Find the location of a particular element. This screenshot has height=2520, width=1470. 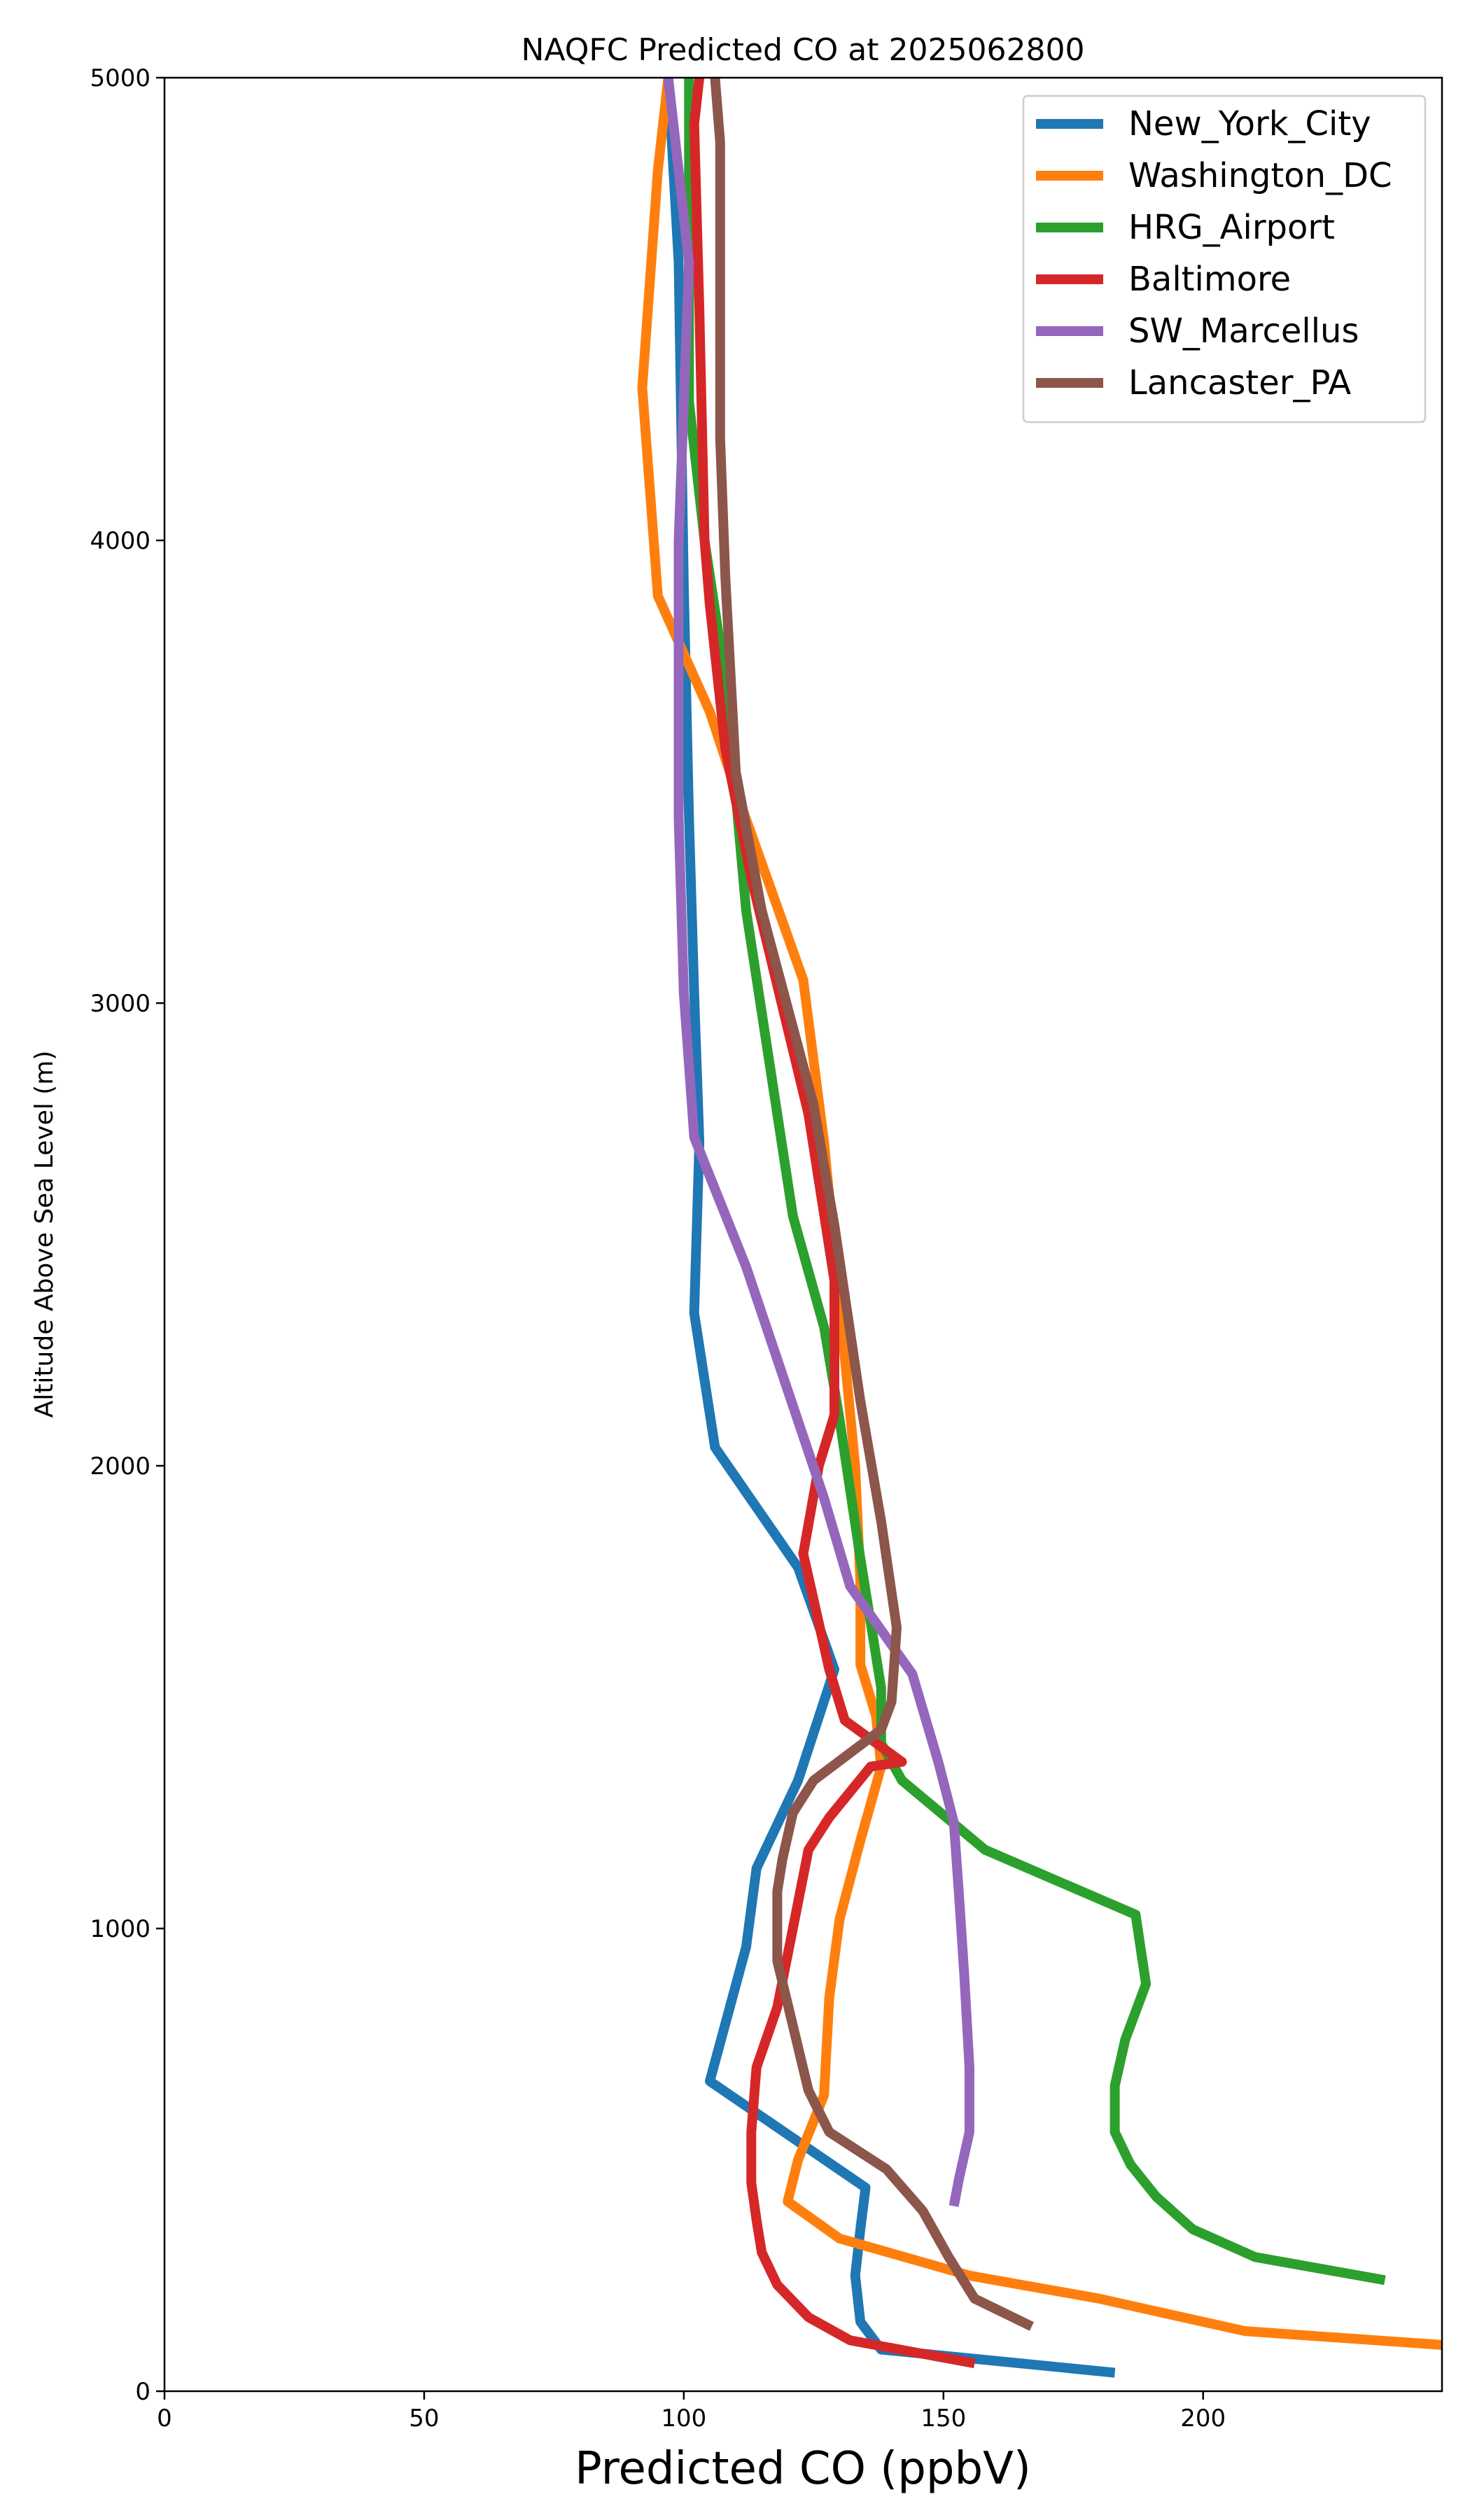

y-axis-label: Altitude Above Sea Level (m) is located at coordinates (44, 1234).